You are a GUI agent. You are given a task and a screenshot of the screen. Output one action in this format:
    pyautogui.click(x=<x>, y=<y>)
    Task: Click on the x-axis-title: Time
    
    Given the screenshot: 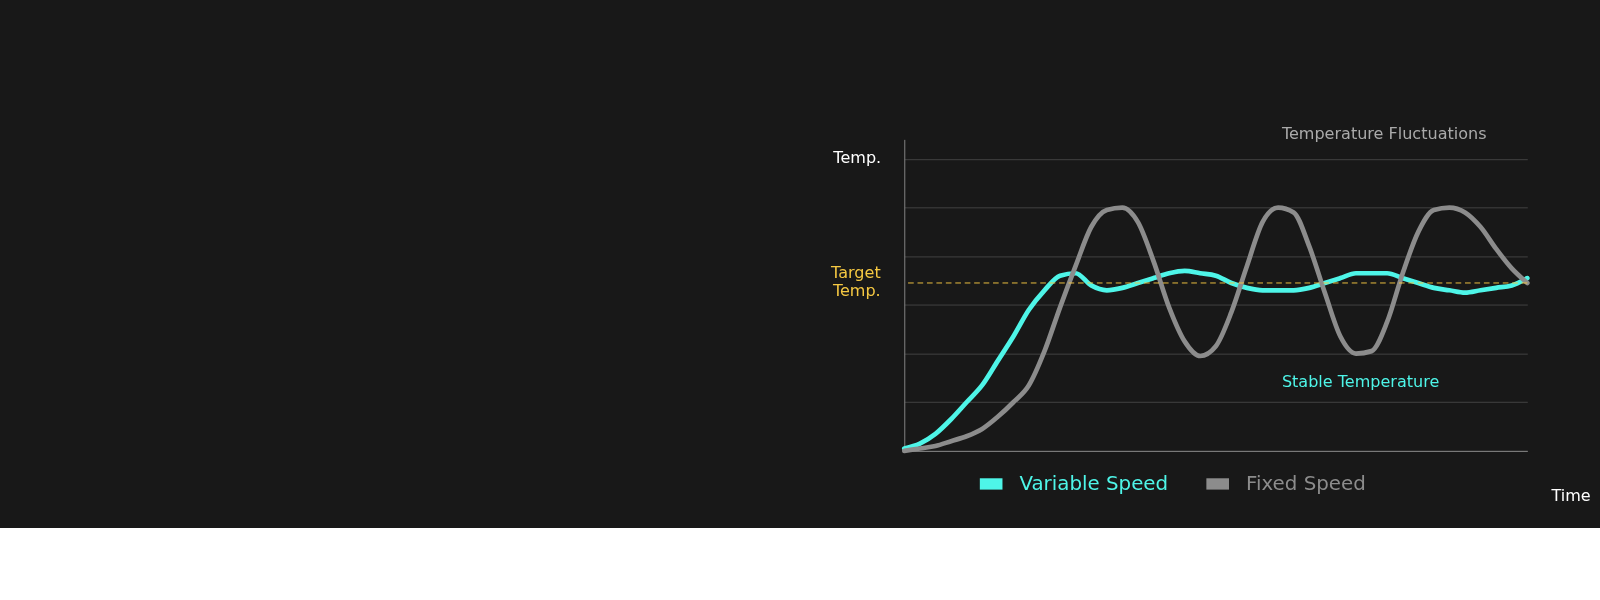 What is the action you would take?
    pyautogui.click(x=1570, y=496)
    